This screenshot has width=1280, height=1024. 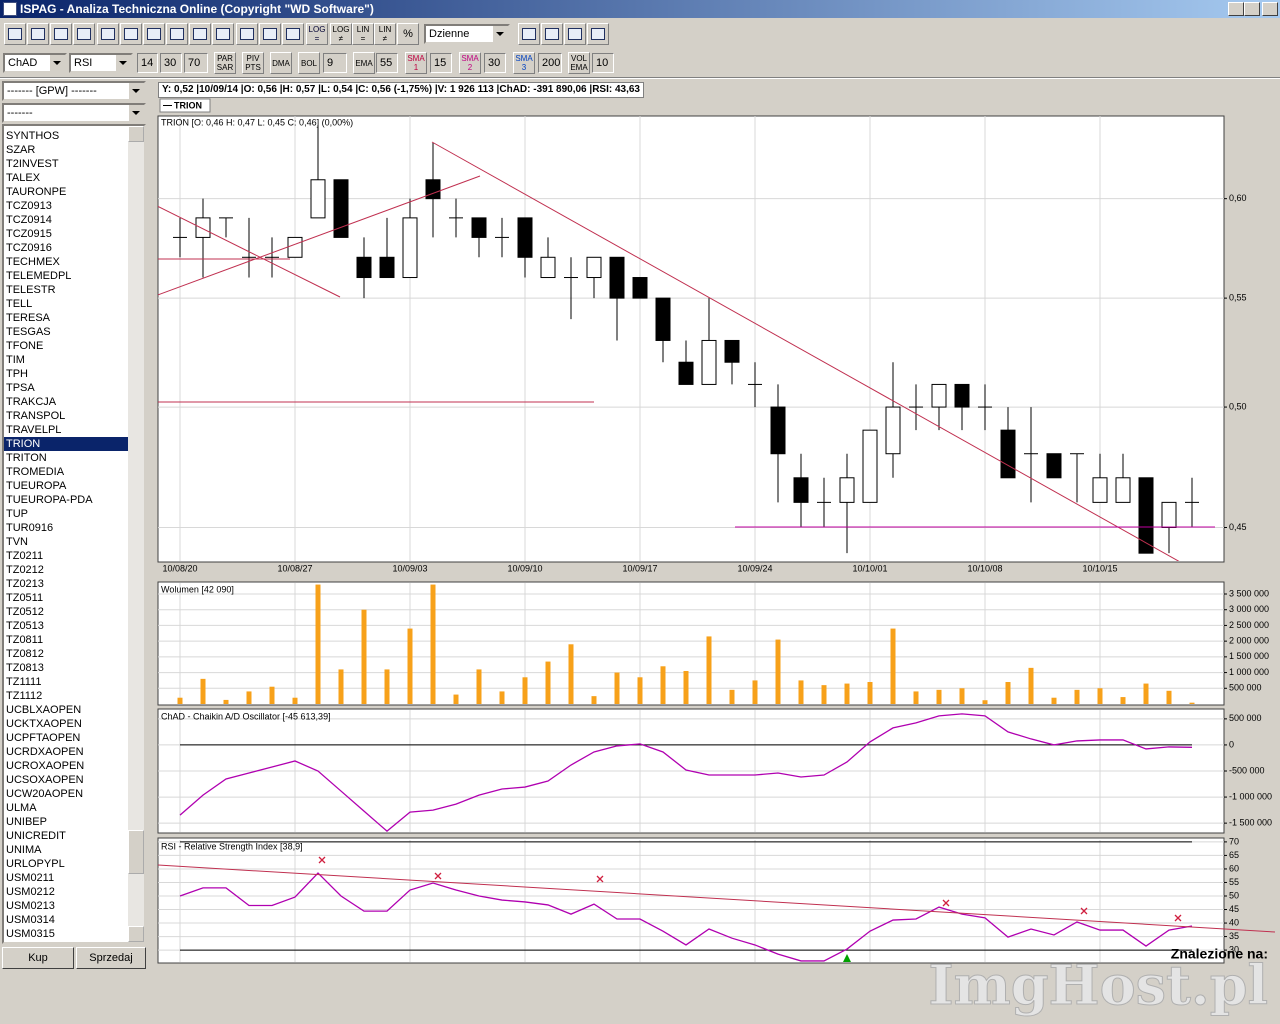 I want to click on instrument-item: TPSA, so click(x=20, y=388).